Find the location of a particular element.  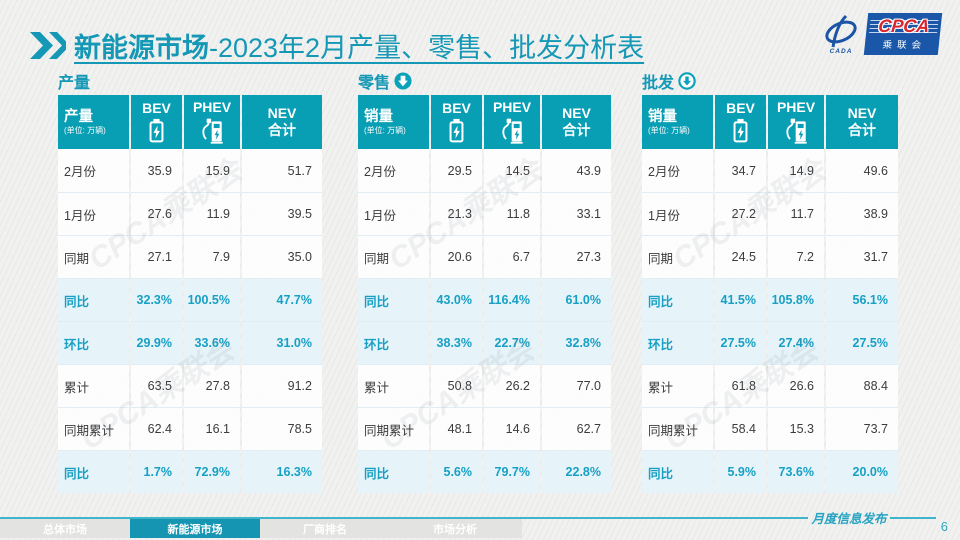

row-label: 同期 is located at coordinates (677, 256).